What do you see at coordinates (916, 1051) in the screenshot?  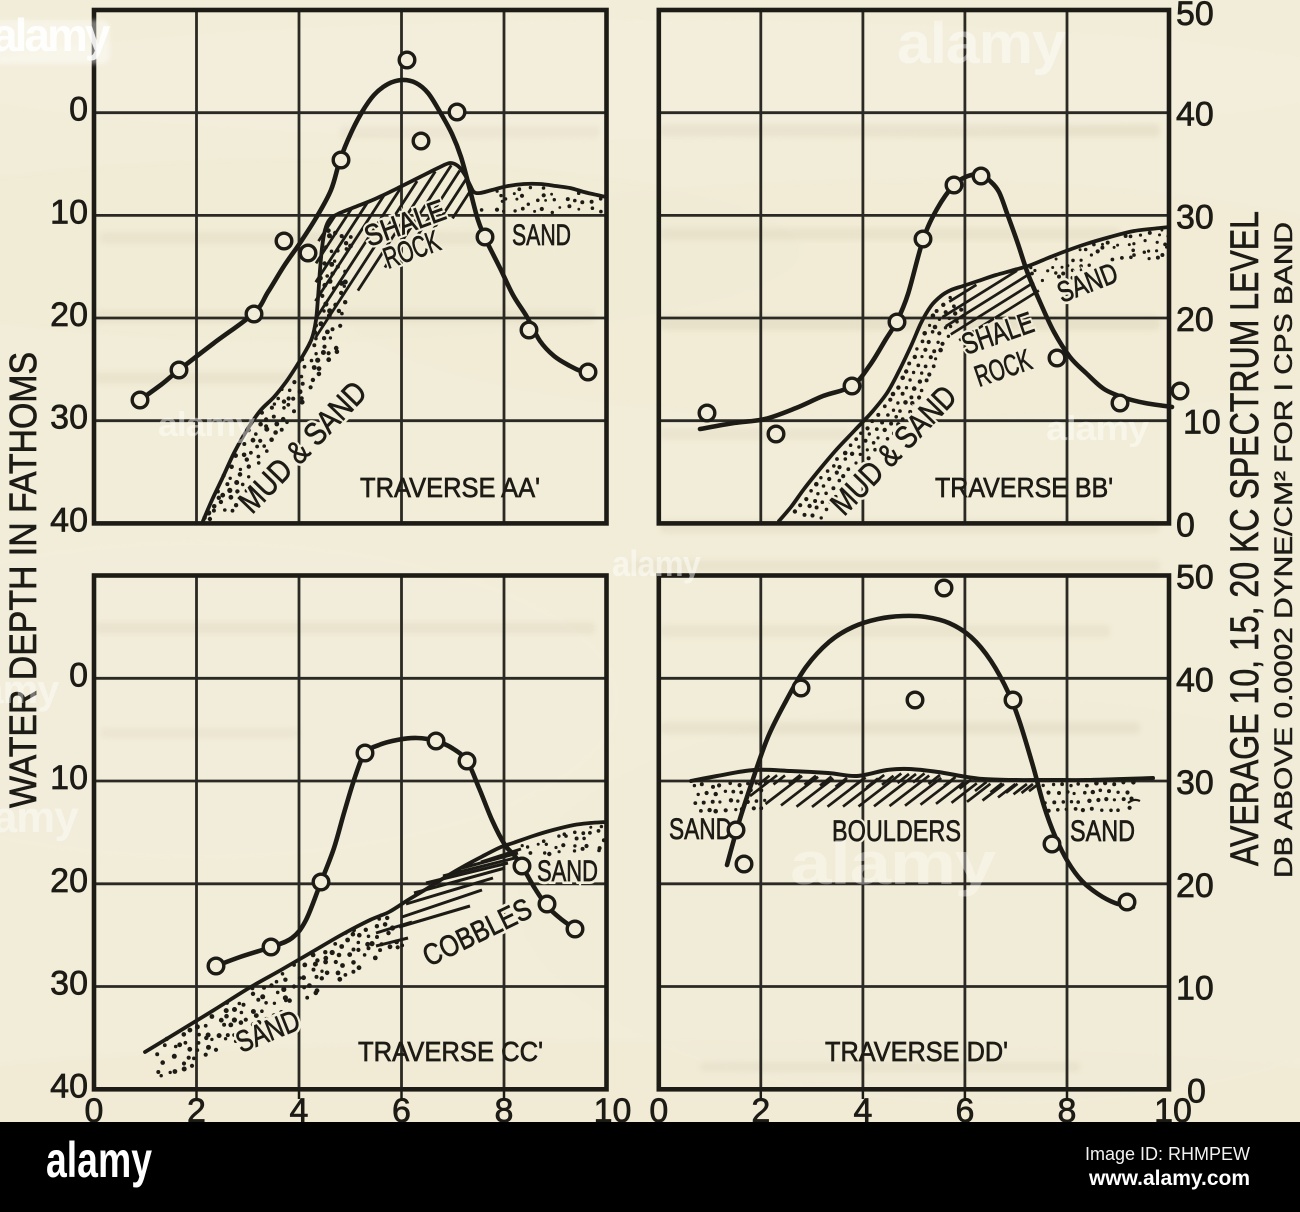 I see `svg-text: TRAVERSE DD'` at bounding box center [916, 1051].